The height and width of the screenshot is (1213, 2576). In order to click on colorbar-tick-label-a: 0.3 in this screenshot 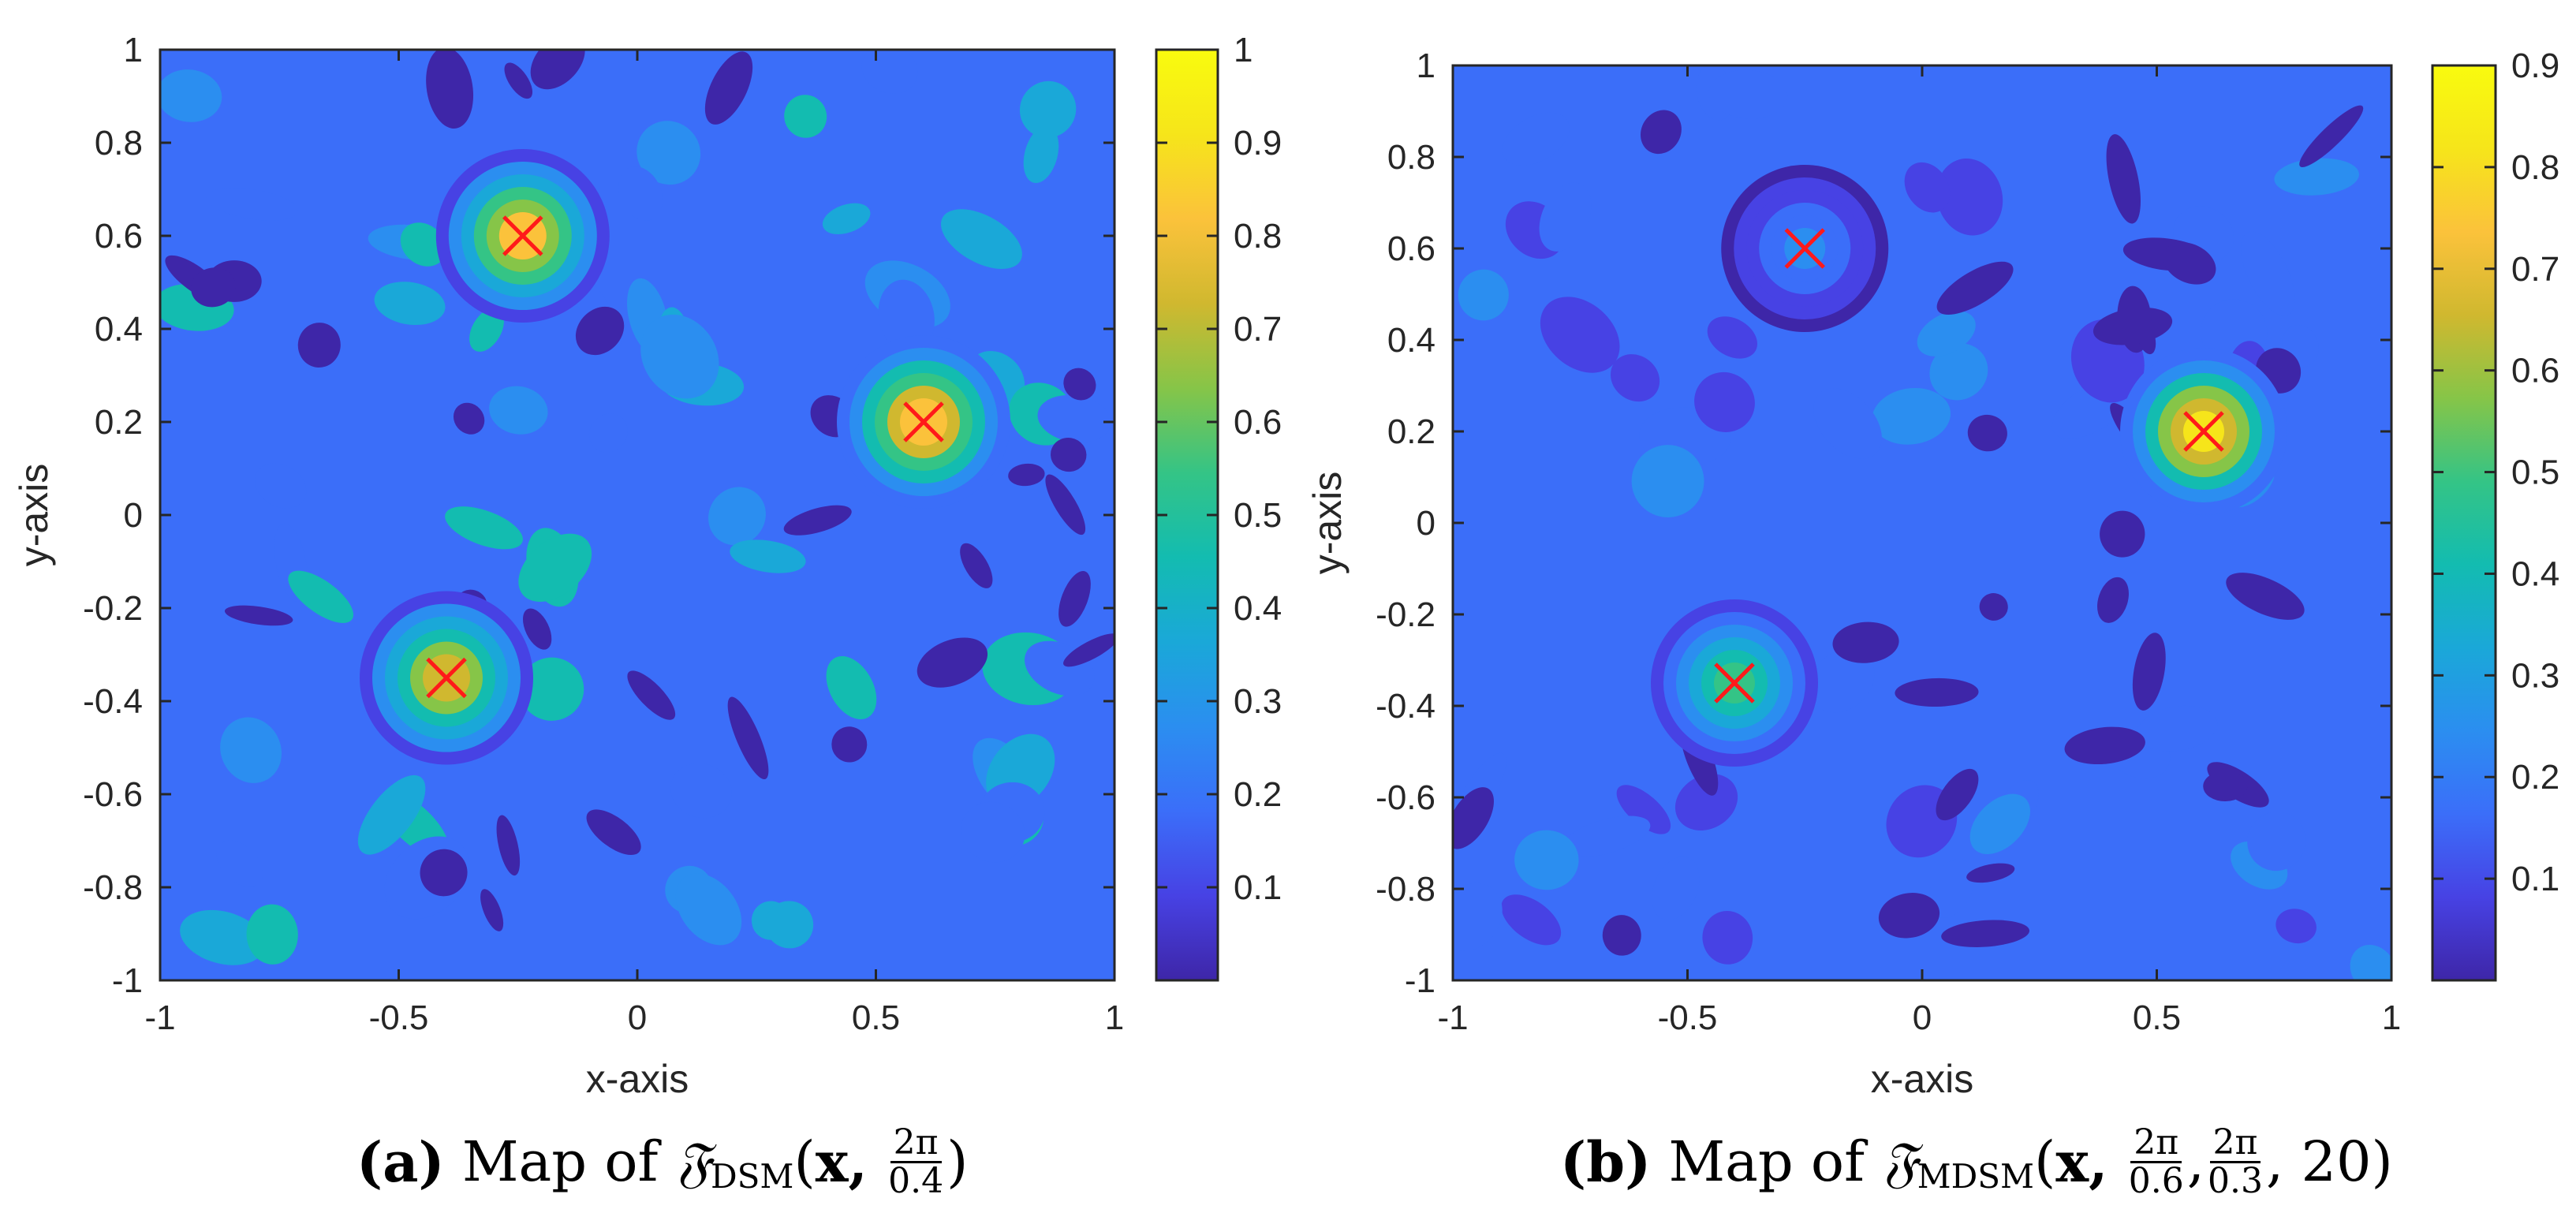, I will do `click(1258, 701)`.